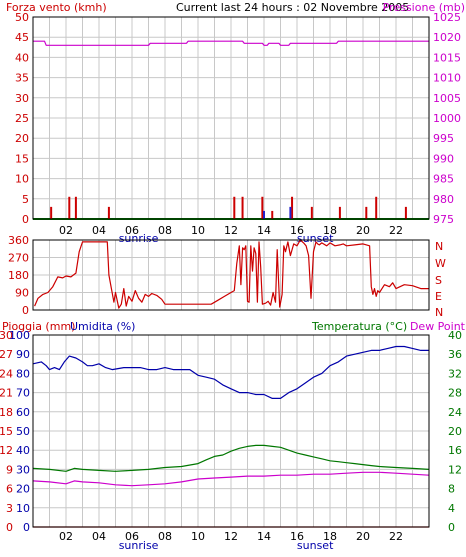  What do you see at coordinates (443, 199) in the screenshot?
I see `pressure-tick-label: 980` at bounding box center [443, 199].